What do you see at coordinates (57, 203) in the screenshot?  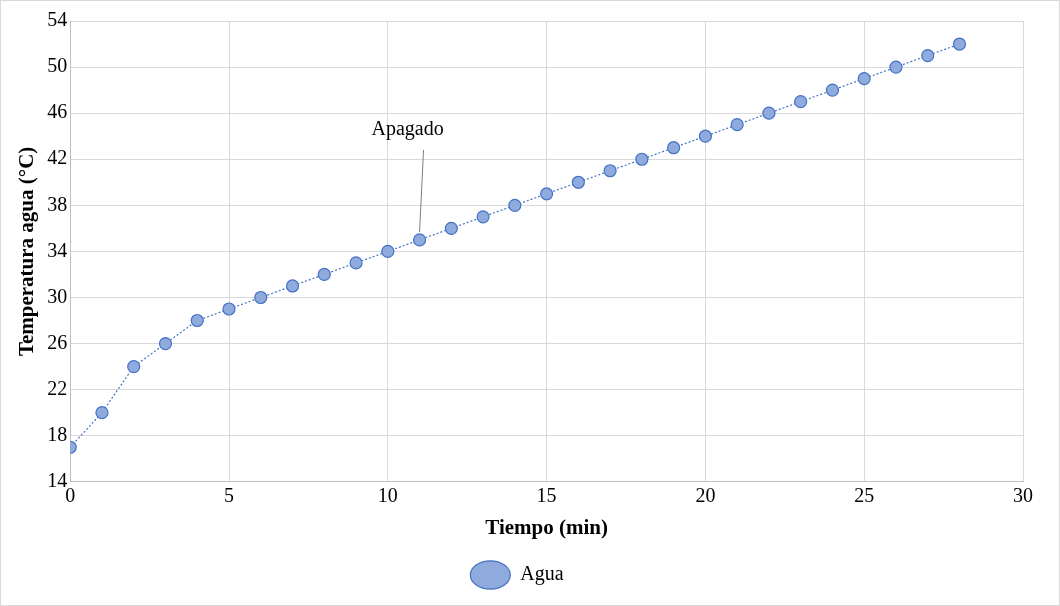 I see `y-tick-label: 38` at bounding box center [57, 203].